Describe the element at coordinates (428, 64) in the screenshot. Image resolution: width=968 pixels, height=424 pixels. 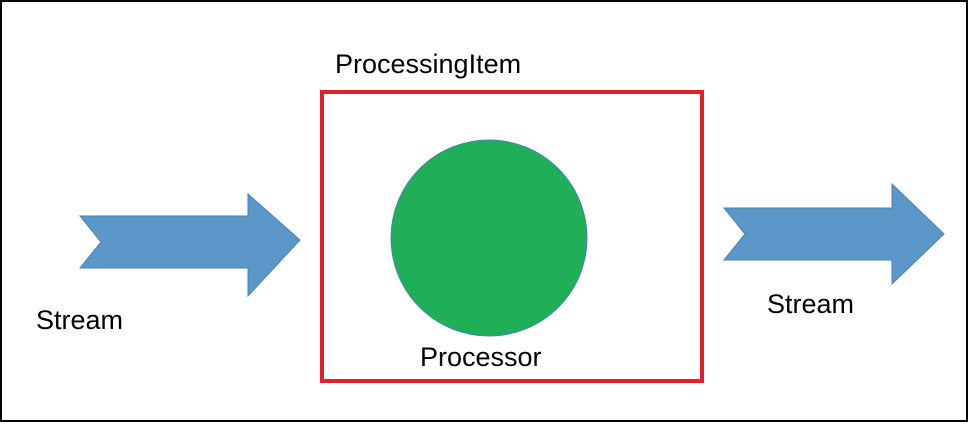
I see `processing-item-title: ProcessingItem` at that location.